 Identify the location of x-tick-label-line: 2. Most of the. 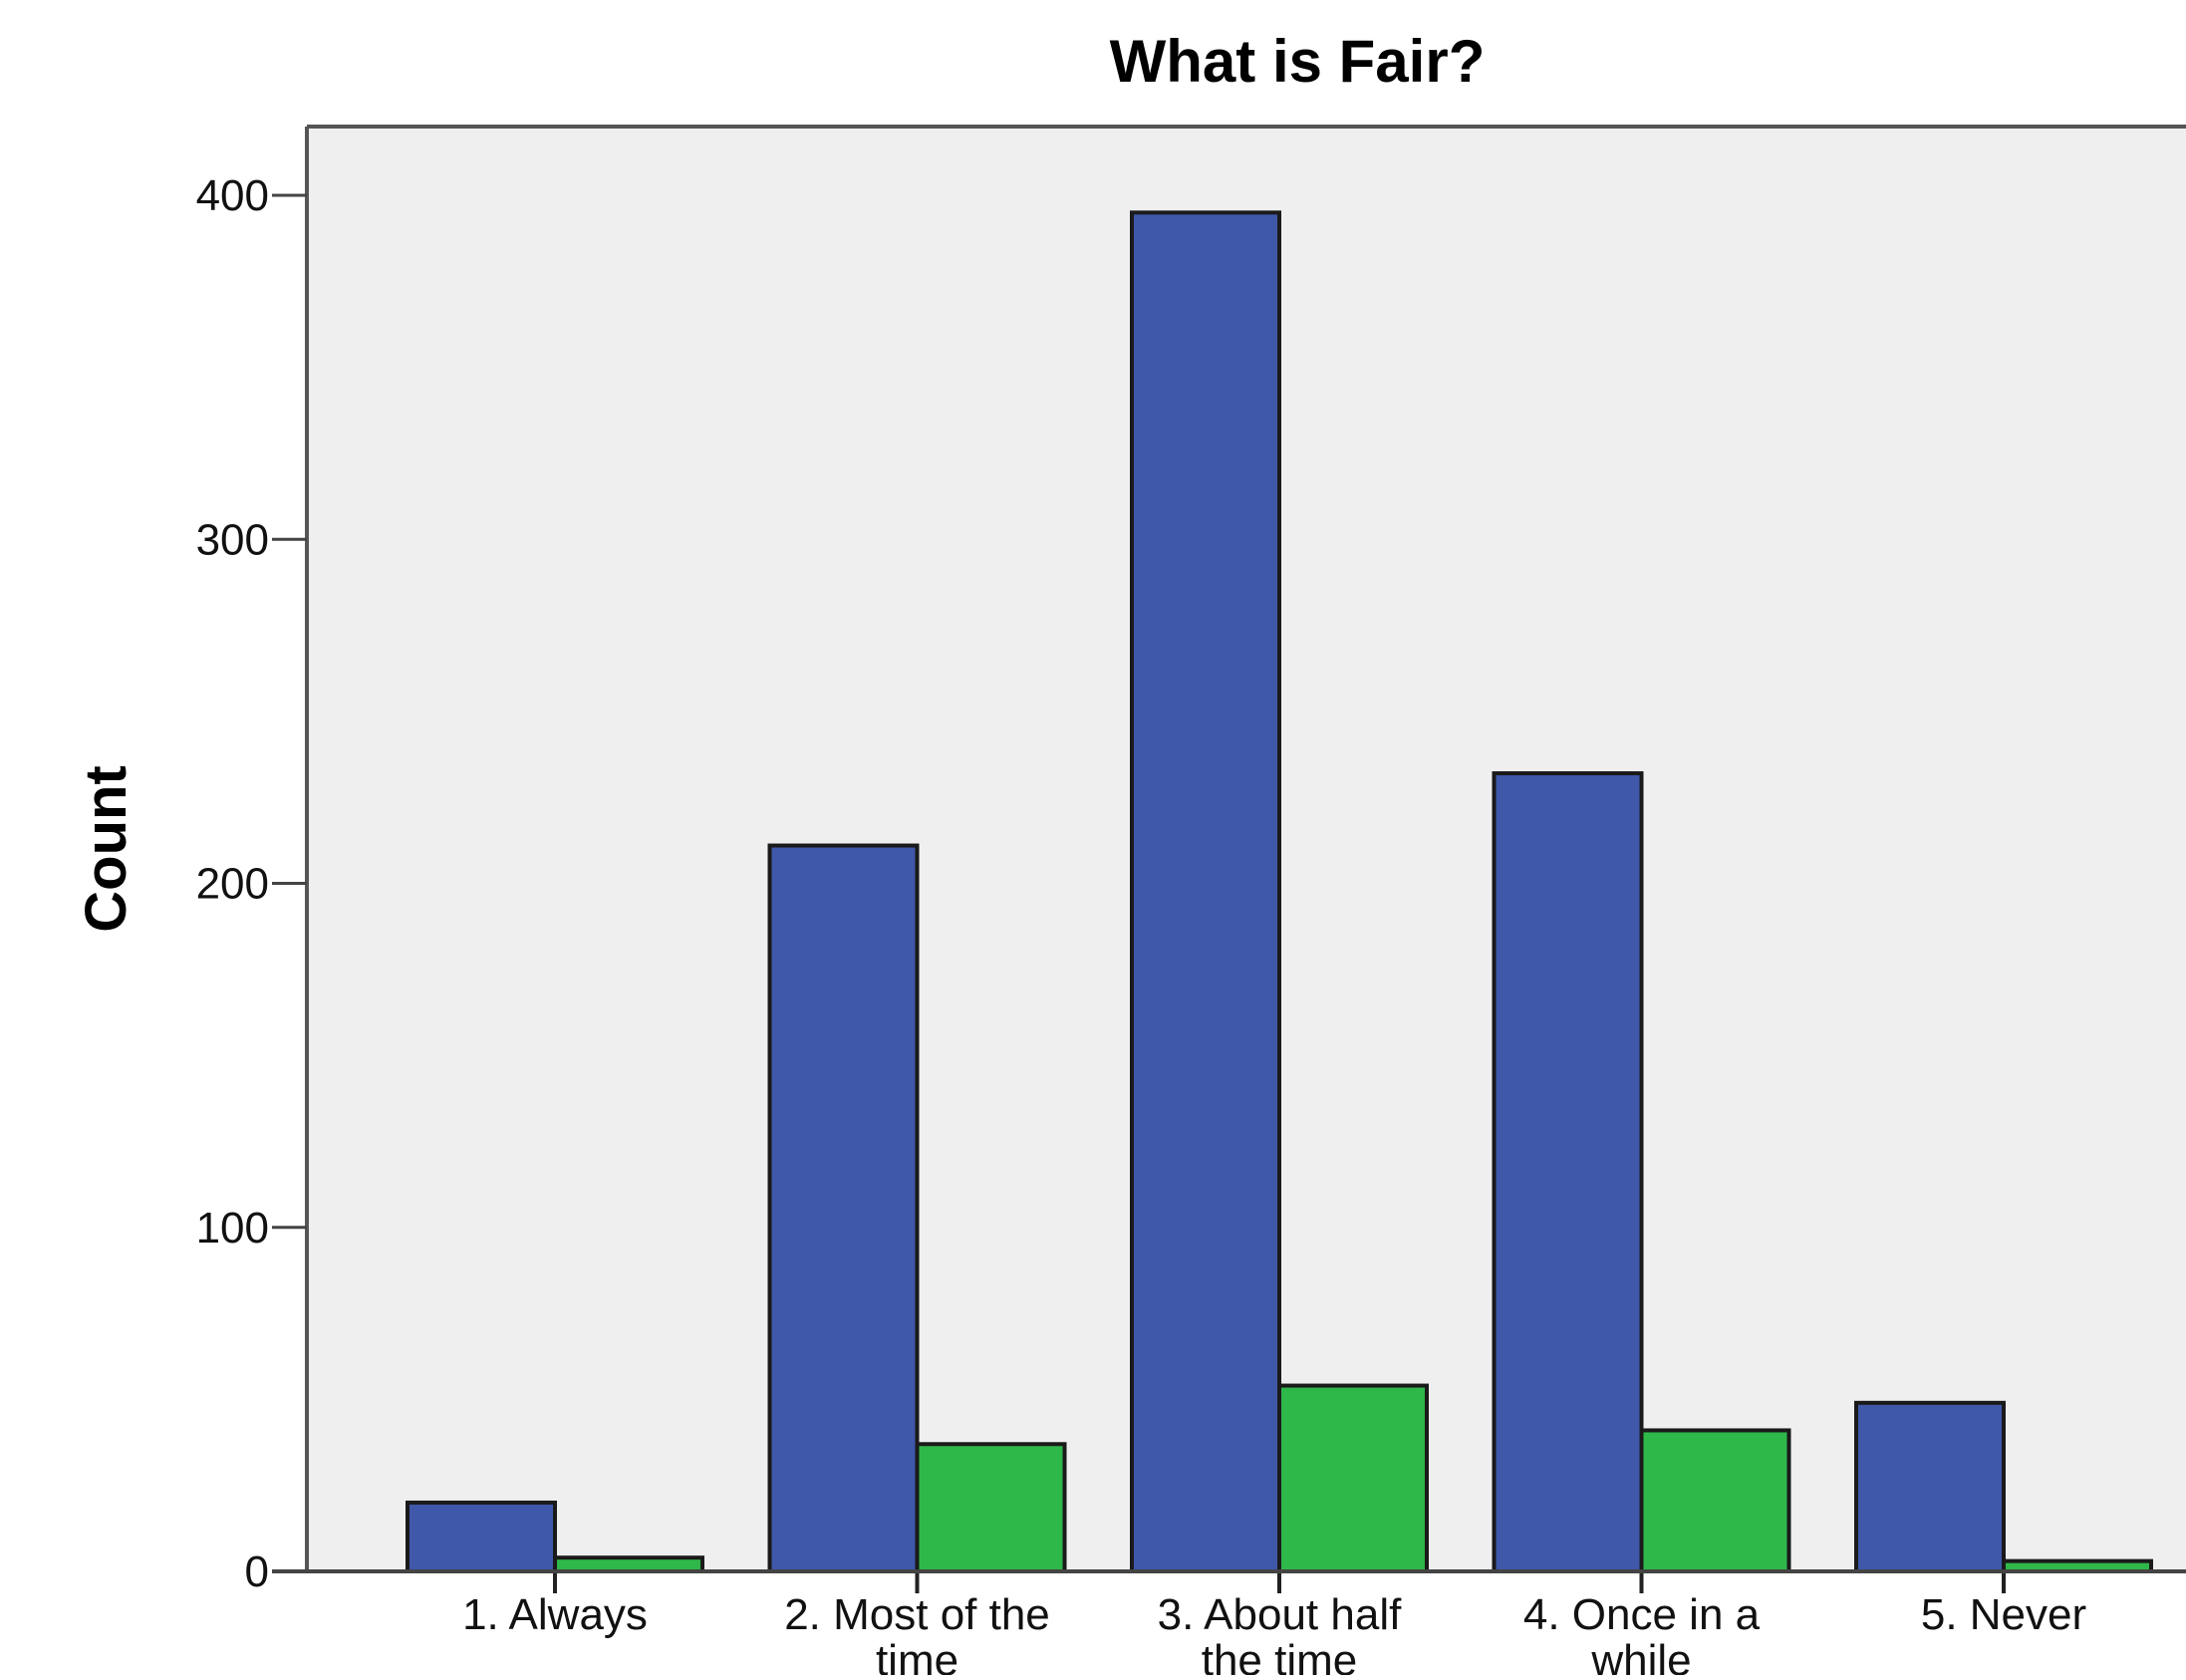
(917, 1614).